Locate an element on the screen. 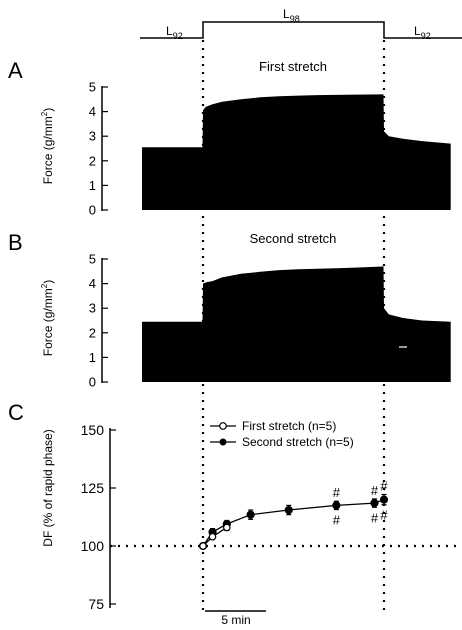 This screenshot has height=630, width=462. legend-marker-second is located at coordinates (223, 442).